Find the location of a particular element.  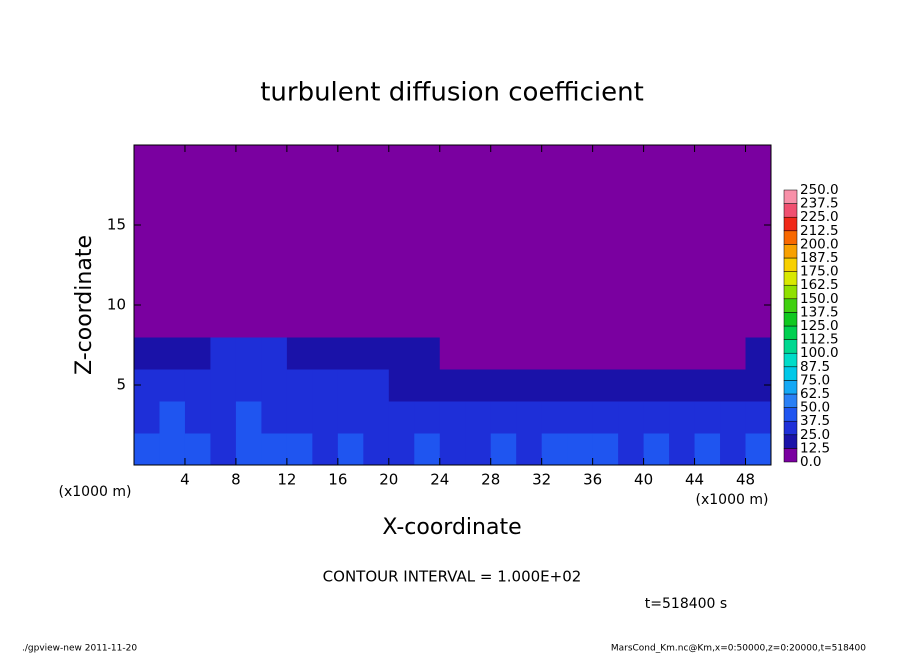

x-tick-label: 40 is located at coordinates (643, 480).